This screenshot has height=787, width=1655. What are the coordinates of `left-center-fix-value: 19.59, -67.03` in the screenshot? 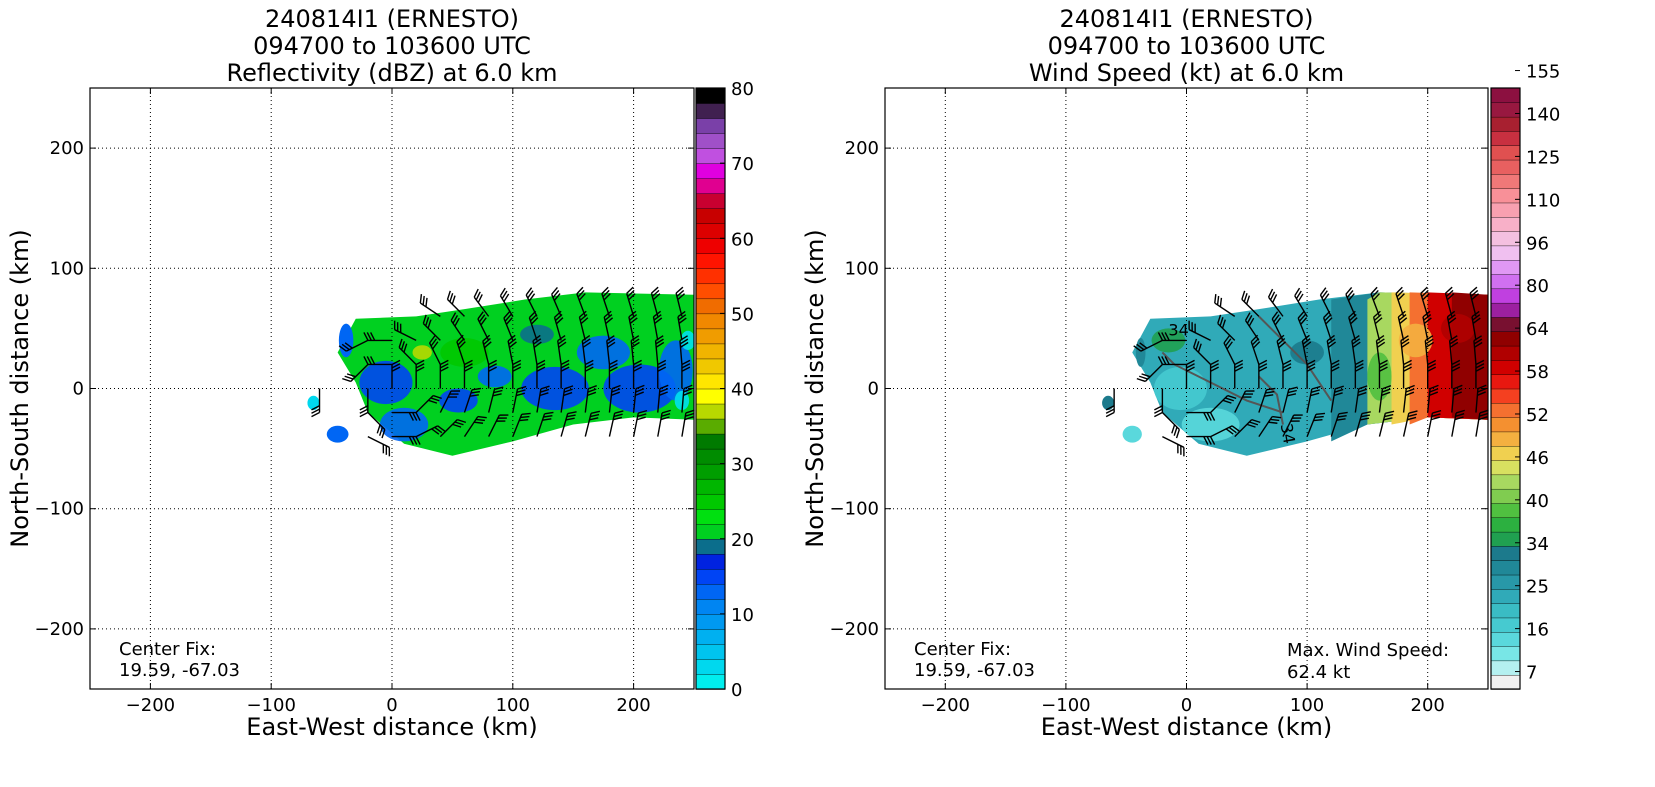 It's located at (179, 670).